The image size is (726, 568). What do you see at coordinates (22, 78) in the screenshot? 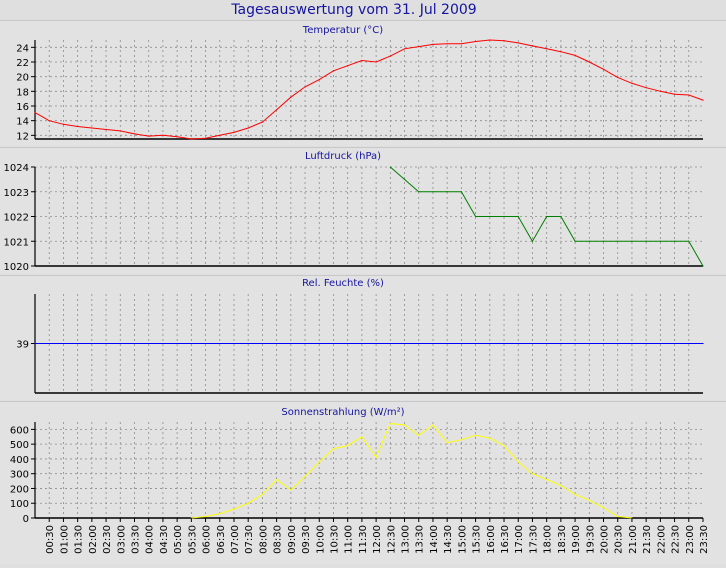
I see `y-tick-label: 20` at bounding box center [22, 78].